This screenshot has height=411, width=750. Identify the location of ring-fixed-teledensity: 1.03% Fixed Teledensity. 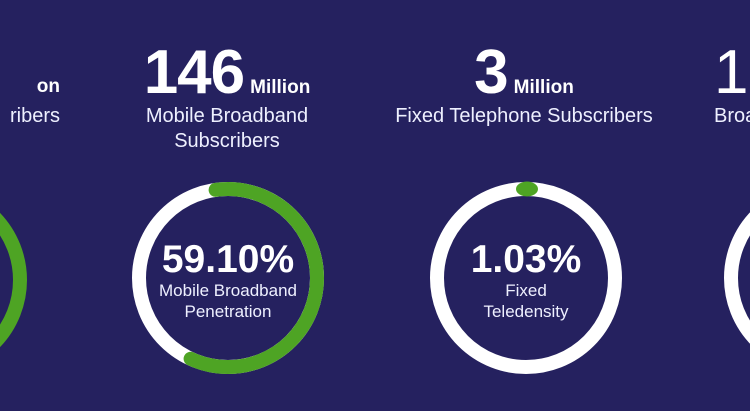
(526, 278).